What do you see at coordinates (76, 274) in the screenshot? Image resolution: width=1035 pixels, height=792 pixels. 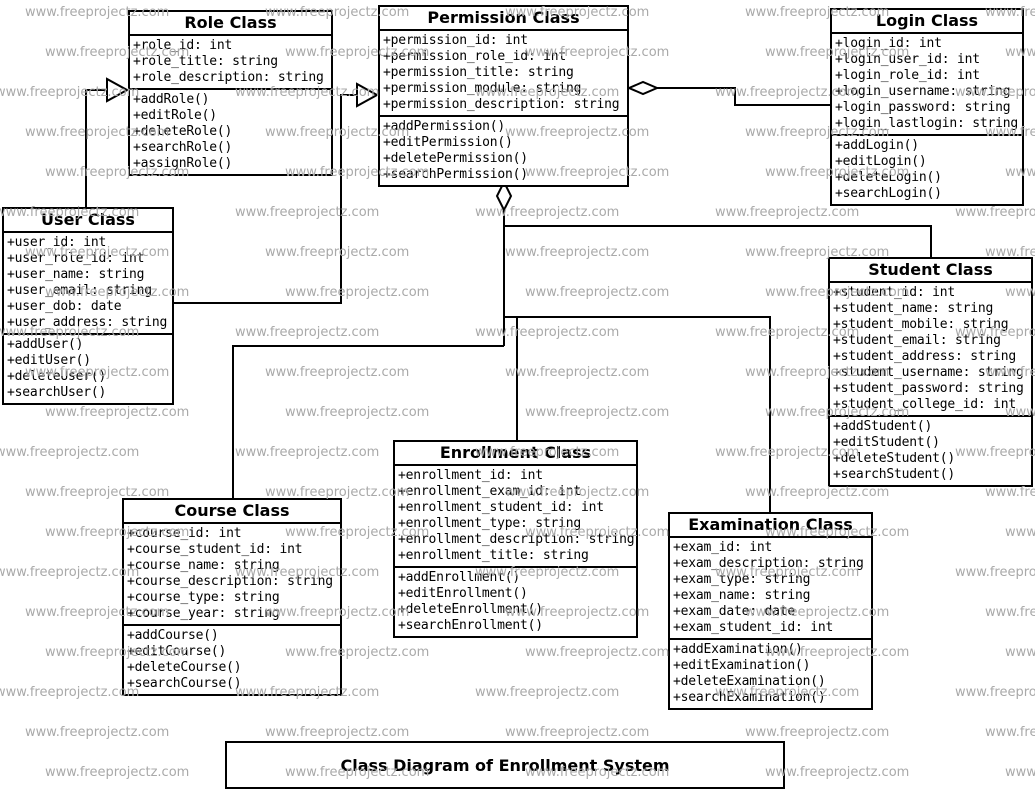 I see `attribute: +user_name: string` at bounding box center [76, 274].